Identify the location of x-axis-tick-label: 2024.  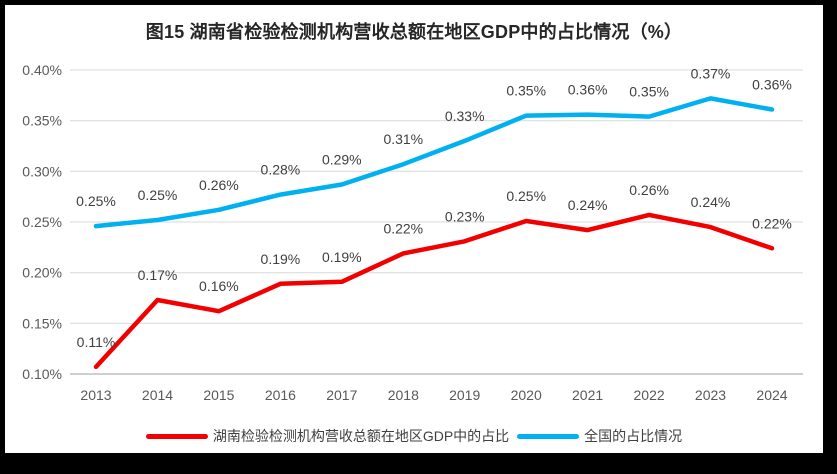
(771, 395).